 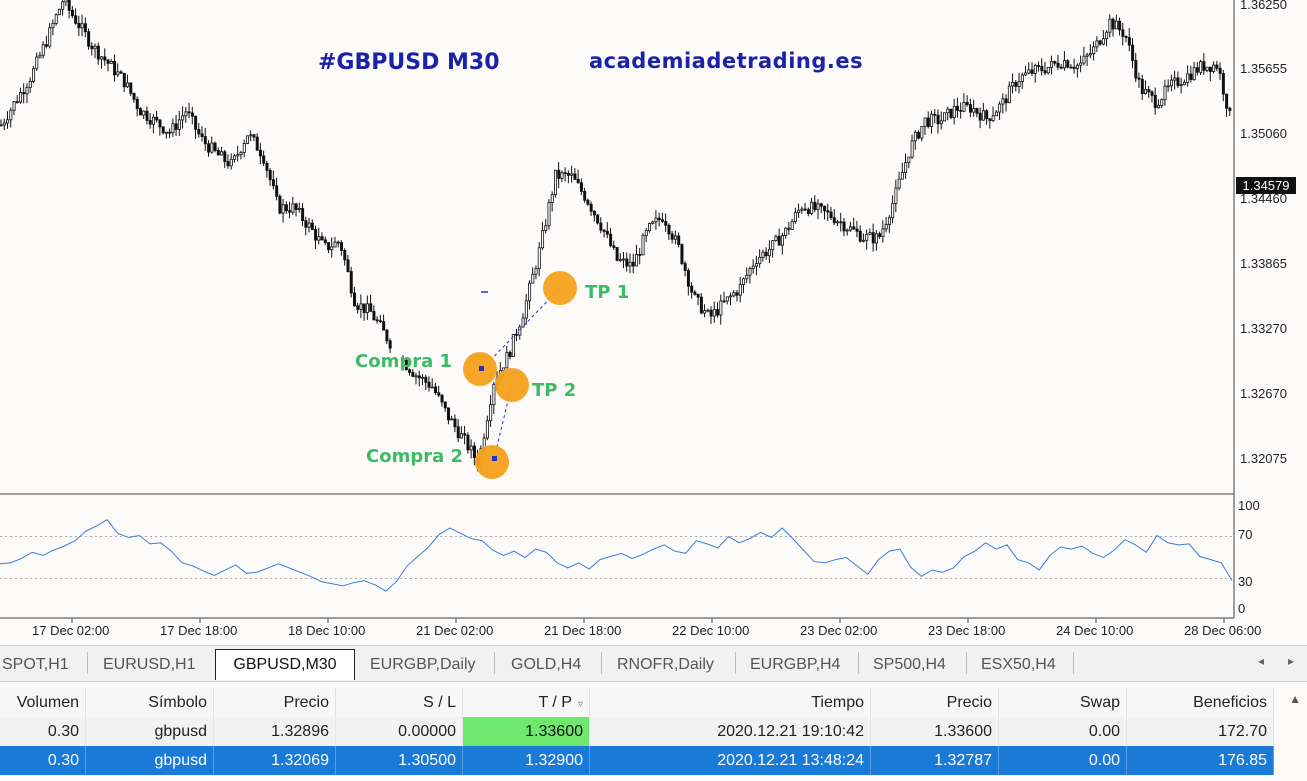 What do you see at coordinates (1242, 608) in the screenshot?
I see `rsi-tick: 0` at bounding box center [1242, 608].